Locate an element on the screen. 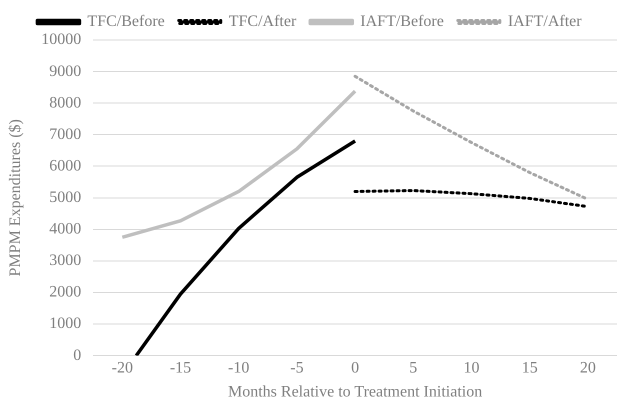 The height and width of the screenshot is (406, 623). y-tick-label: 0 is located at coordinates (77, 355).